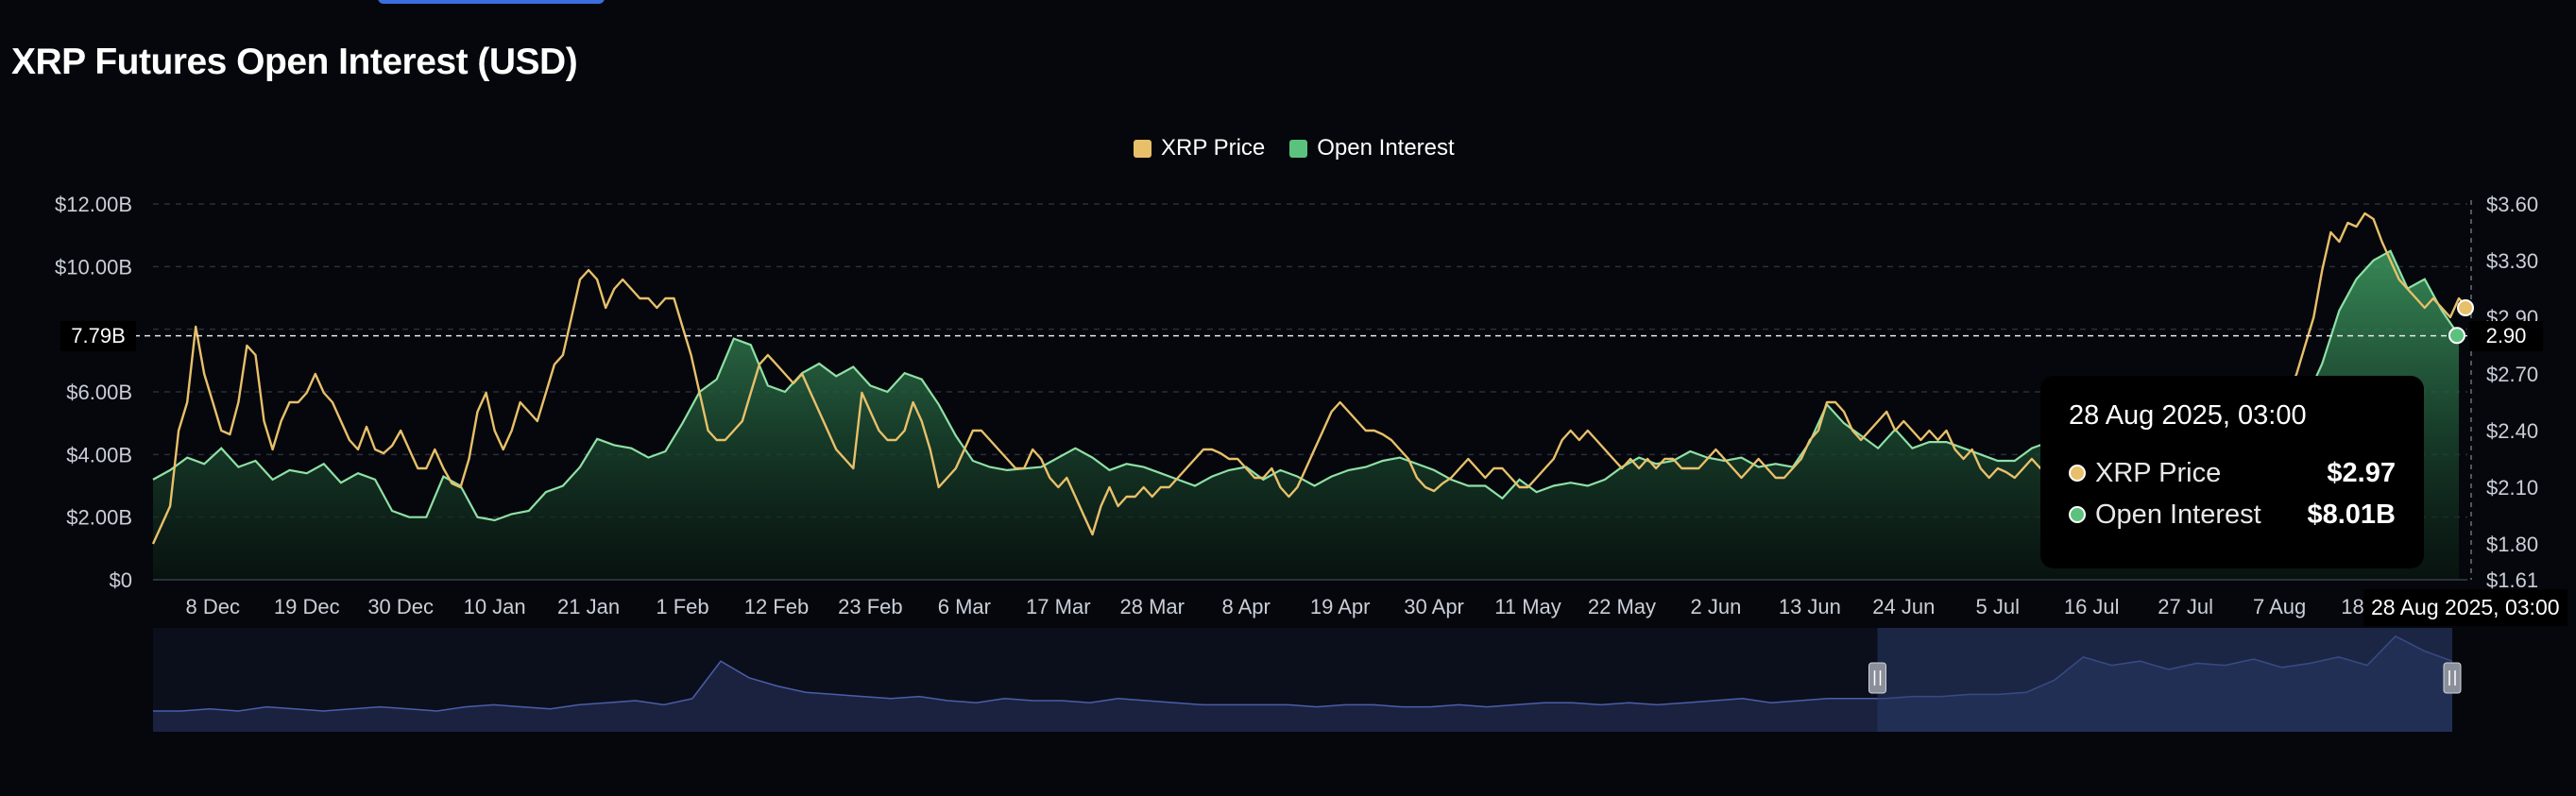 Image resolution: width=2576 pixels, height=796 pixels. What do you see at coordinates (2512, 431) in the screenshot?
I see `y-right-tick-label: $2.40` at bounding box center [2512, 431].